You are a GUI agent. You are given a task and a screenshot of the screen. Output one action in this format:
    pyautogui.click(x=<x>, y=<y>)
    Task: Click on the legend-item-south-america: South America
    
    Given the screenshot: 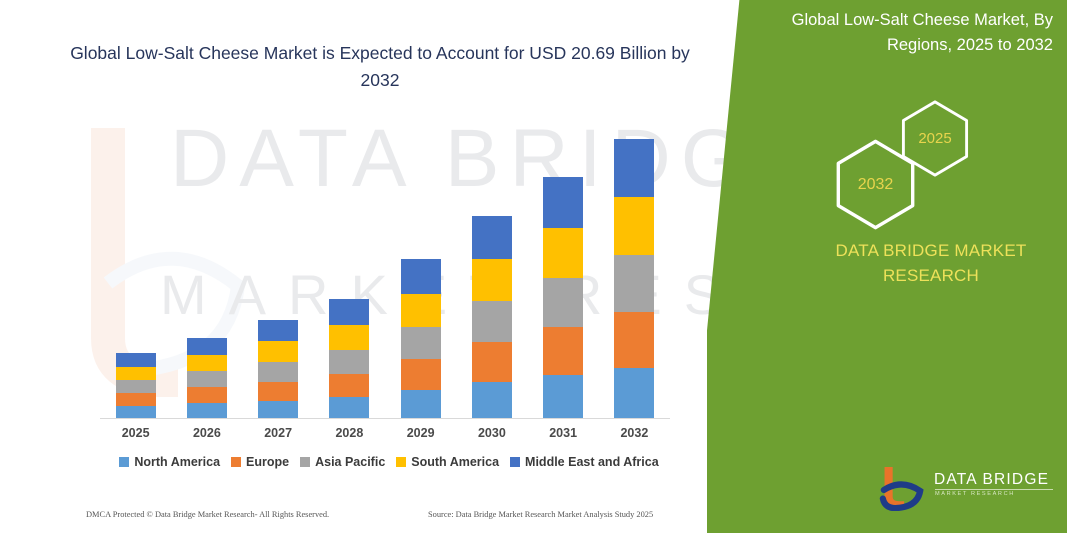 What is the action you would take?
    pyautogui.click(x=447, y=462)
    